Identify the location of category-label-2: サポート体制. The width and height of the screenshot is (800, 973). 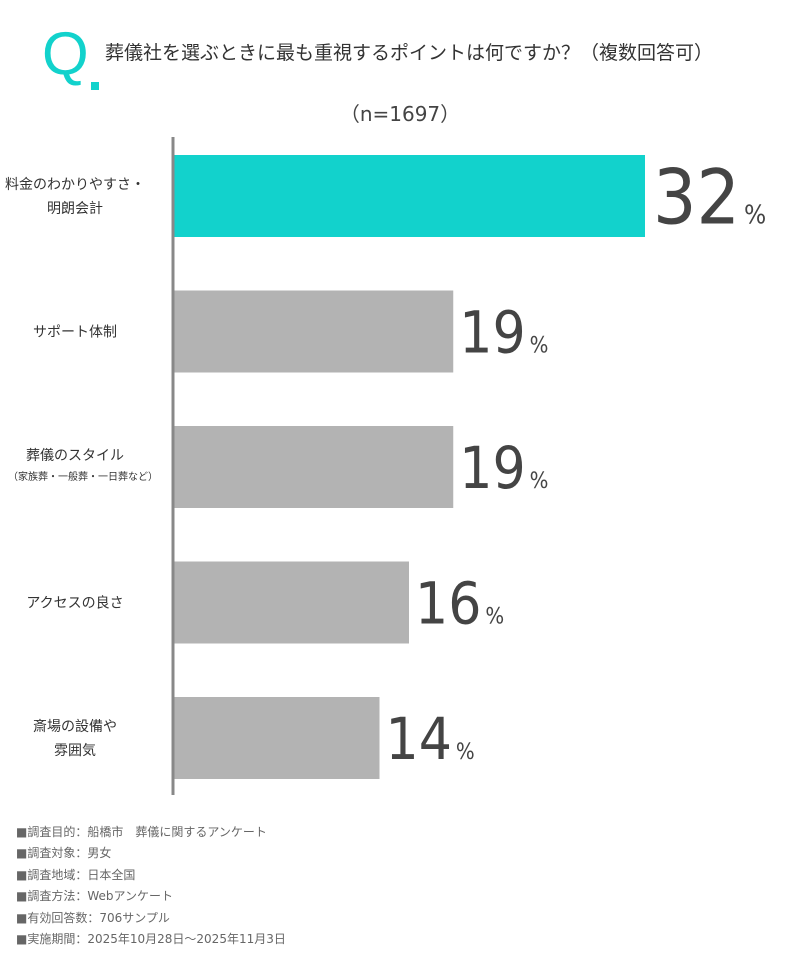
(75, 333).